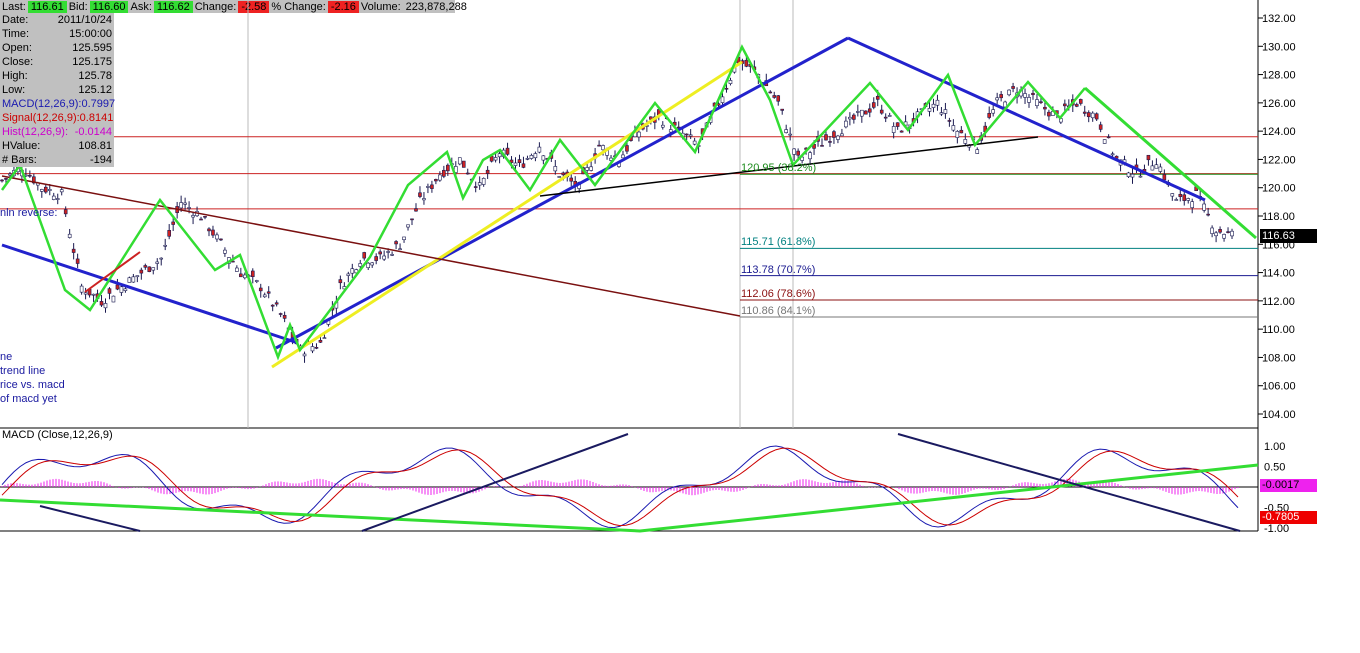 The image size is (1360, 653). Describe the element at coordinates (141, 6) in the screenshot. I see `ask-label: Ask:` at that location.